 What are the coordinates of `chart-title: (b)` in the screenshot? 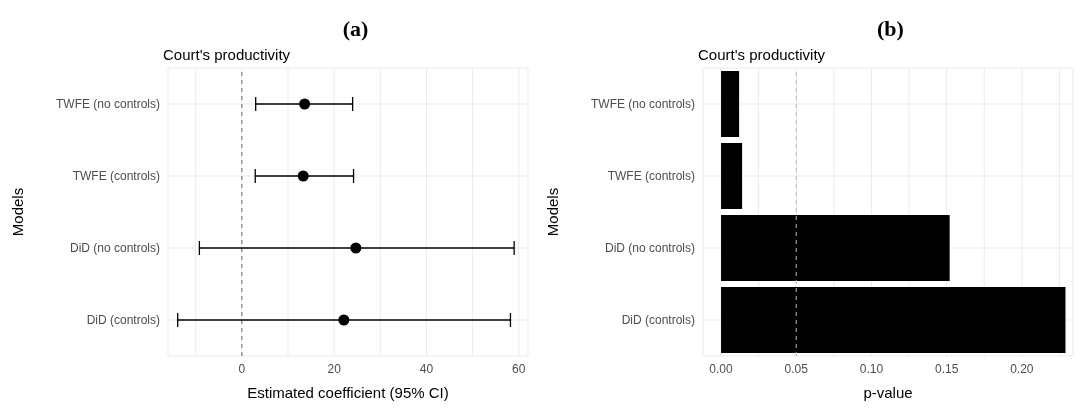 It's located at (890, 29).